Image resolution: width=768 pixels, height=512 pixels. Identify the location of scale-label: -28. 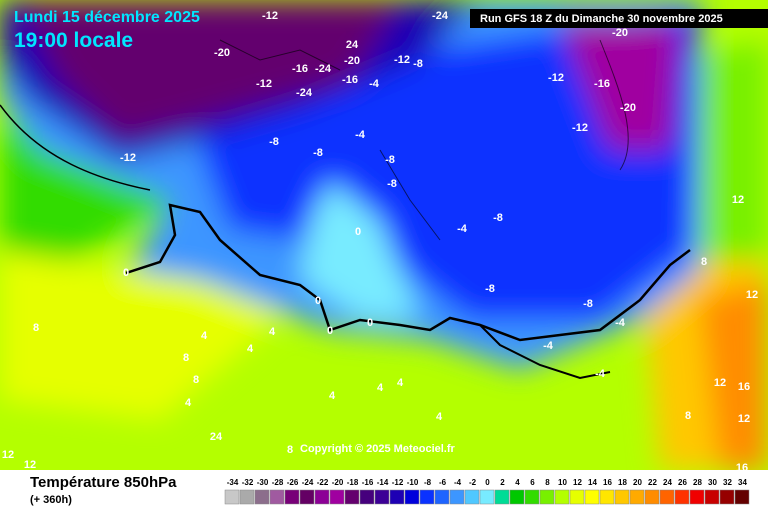
(278, 482).